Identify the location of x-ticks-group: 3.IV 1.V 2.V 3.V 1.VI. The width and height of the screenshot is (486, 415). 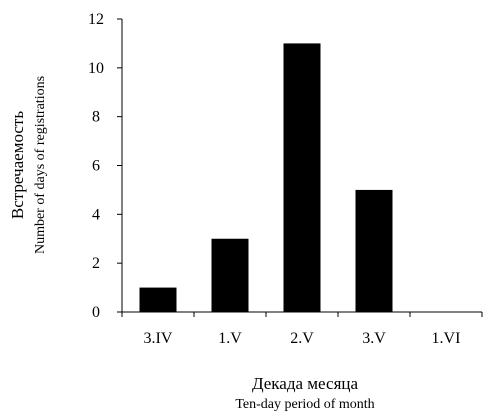
(302, 329).